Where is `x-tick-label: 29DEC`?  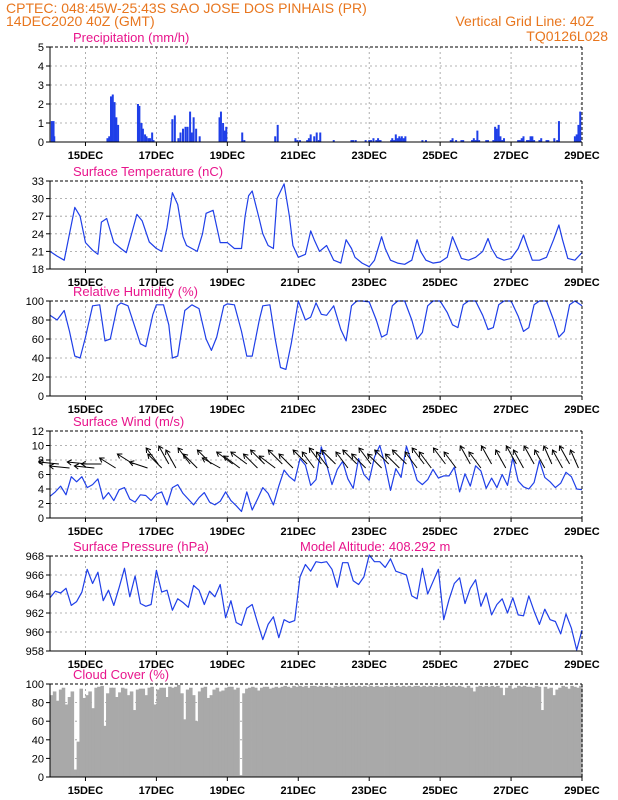 x-tick-label: 29DEC is located at coordinates (582, 410).